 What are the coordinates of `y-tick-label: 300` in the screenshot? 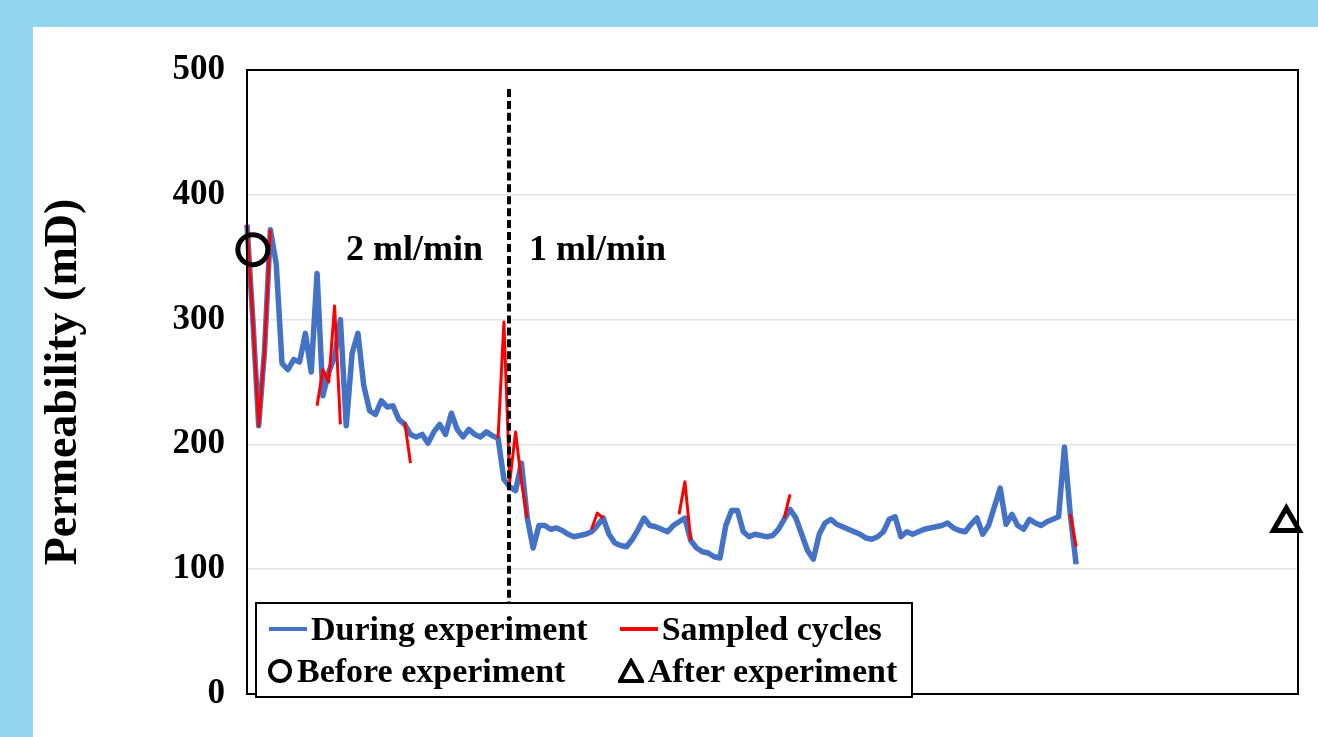 It's located at (198, 317).